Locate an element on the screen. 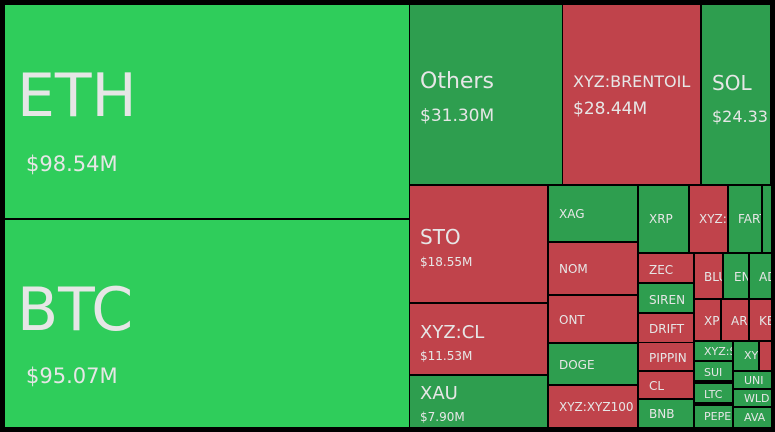 The width and height of the screenshot is (775, 432). tile-label: WLD is located at coordinates (757, 399).